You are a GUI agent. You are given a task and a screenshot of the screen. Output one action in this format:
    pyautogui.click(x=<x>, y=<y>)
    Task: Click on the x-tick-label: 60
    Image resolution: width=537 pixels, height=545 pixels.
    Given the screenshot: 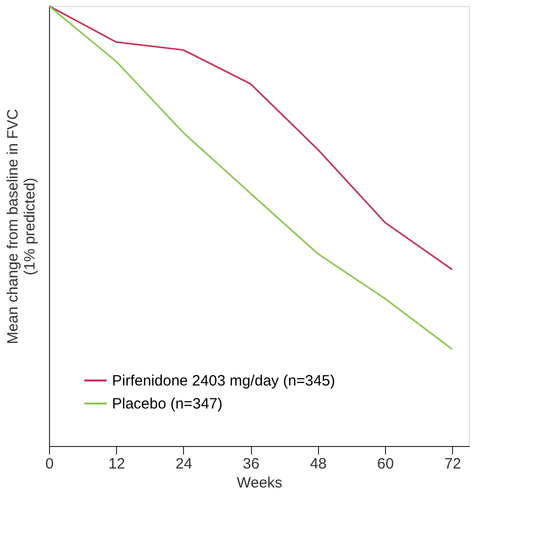 What is the action you would take?
    pyautogui.click(x=385, y=464)
    